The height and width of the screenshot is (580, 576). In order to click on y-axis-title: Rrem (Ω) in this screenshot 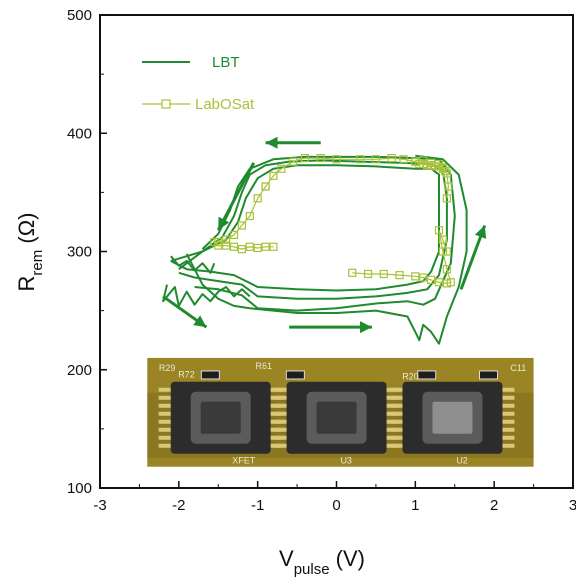, I will do `click(30, 252)`.